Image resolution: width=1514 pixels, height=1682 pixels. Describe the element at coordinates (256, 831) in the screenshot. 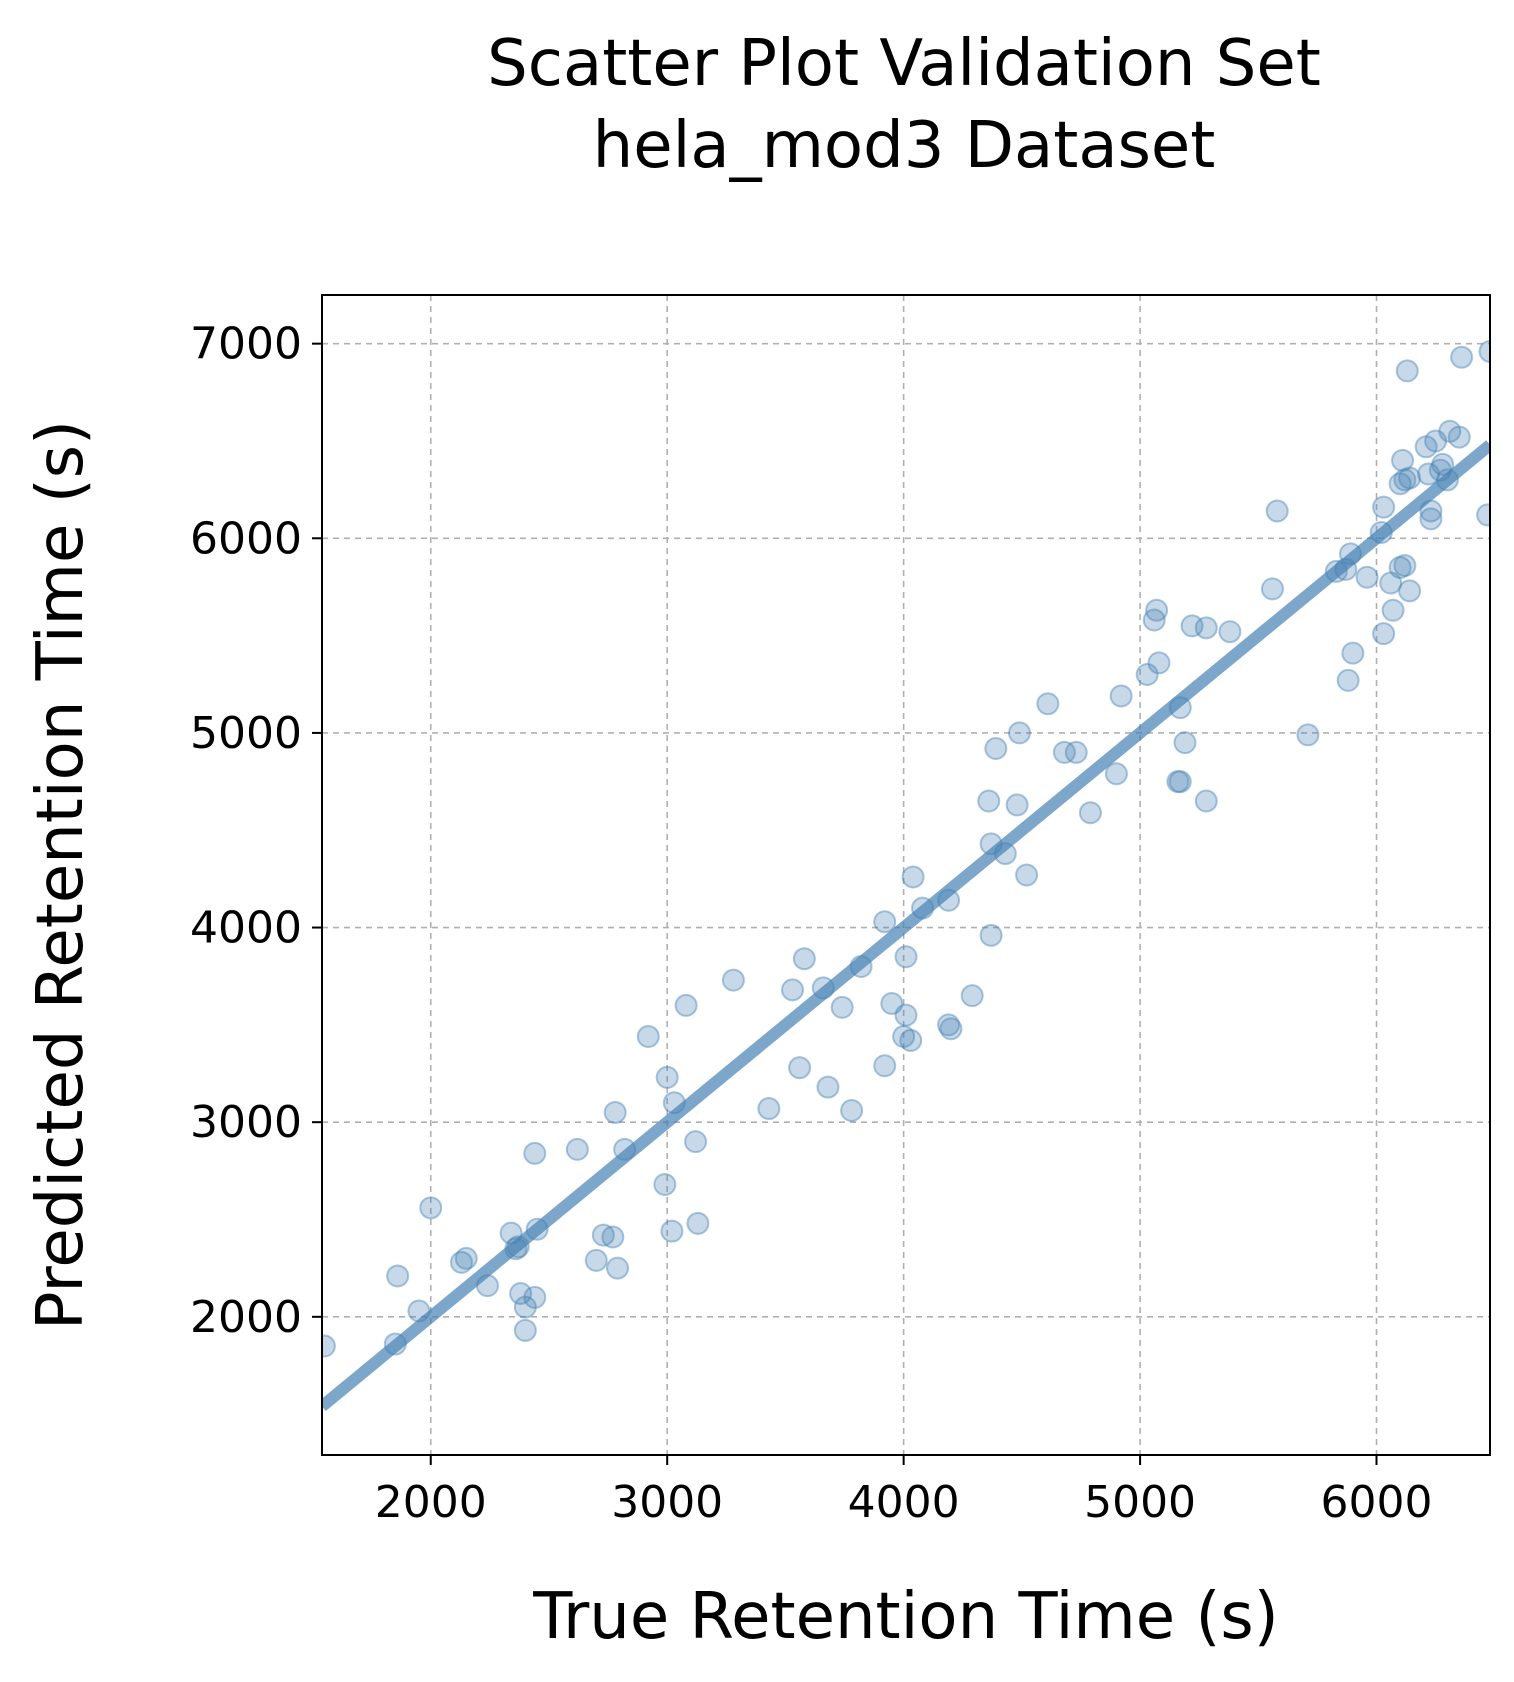

I see `y-axis-ticks: 2000 3000 4000 5000 6000 7000` at that location.